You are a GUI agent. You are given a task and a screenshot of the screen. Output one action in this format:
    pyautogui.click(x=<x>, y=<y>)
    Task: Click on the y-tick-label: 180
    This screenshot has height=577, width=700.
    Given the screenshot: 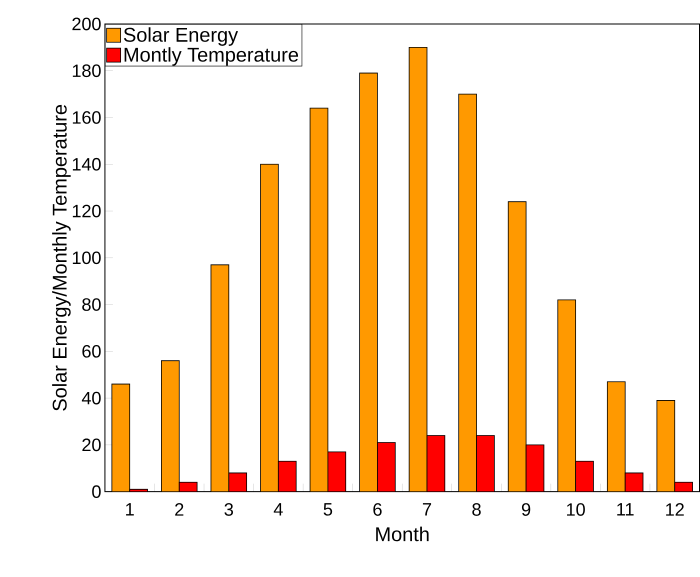 What is the action you would take?
    pyautogui.click(x=86, y=71)
    